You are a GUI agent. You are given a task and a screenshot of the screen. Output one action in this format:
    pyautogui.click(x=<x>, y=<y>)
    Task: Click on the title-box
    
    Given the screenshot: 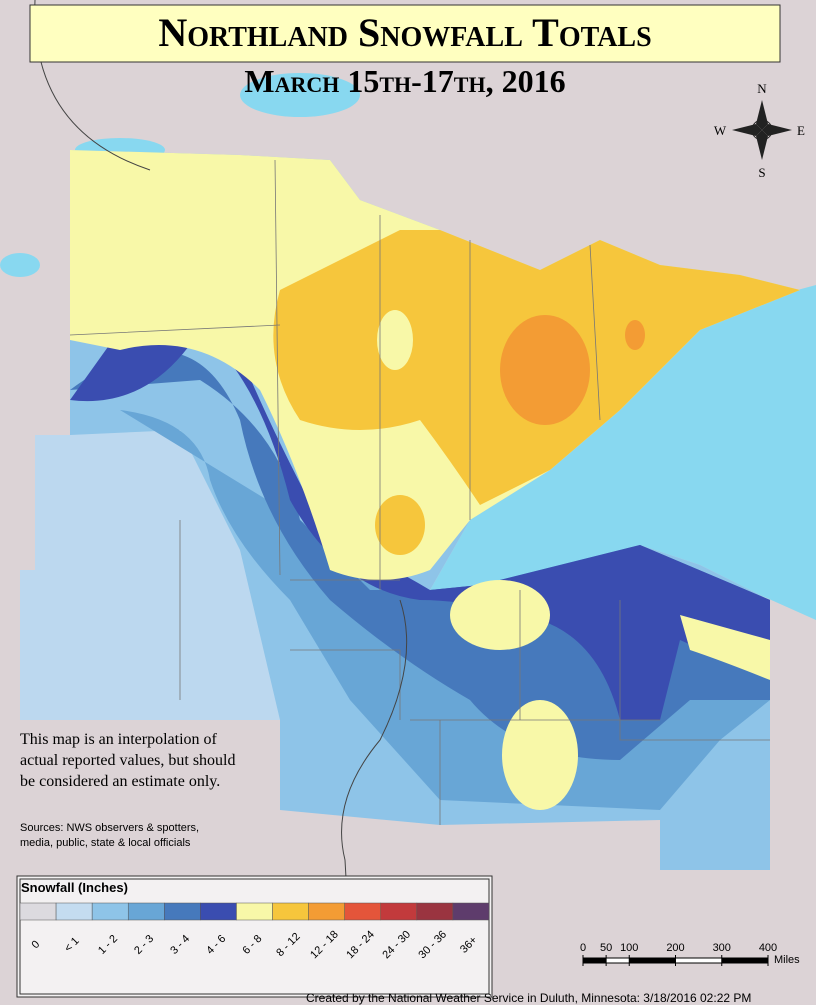 What is the action you would take?
    pyautogui.click(x=405, y=33)
    